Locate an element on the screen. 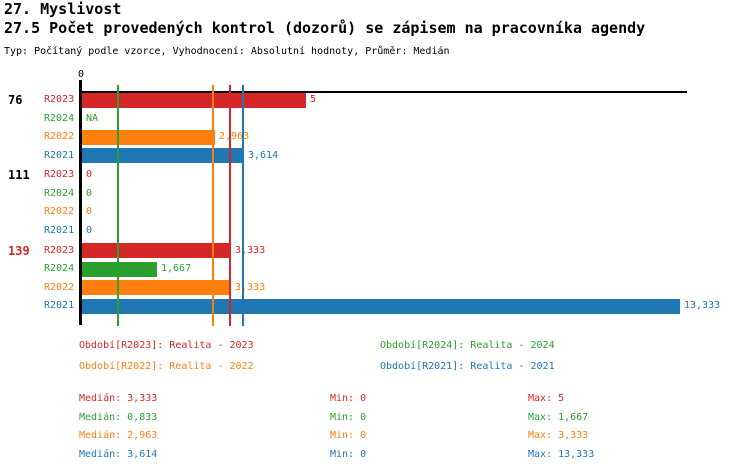  median-line-R2023 is located at coordinates (230, 205).